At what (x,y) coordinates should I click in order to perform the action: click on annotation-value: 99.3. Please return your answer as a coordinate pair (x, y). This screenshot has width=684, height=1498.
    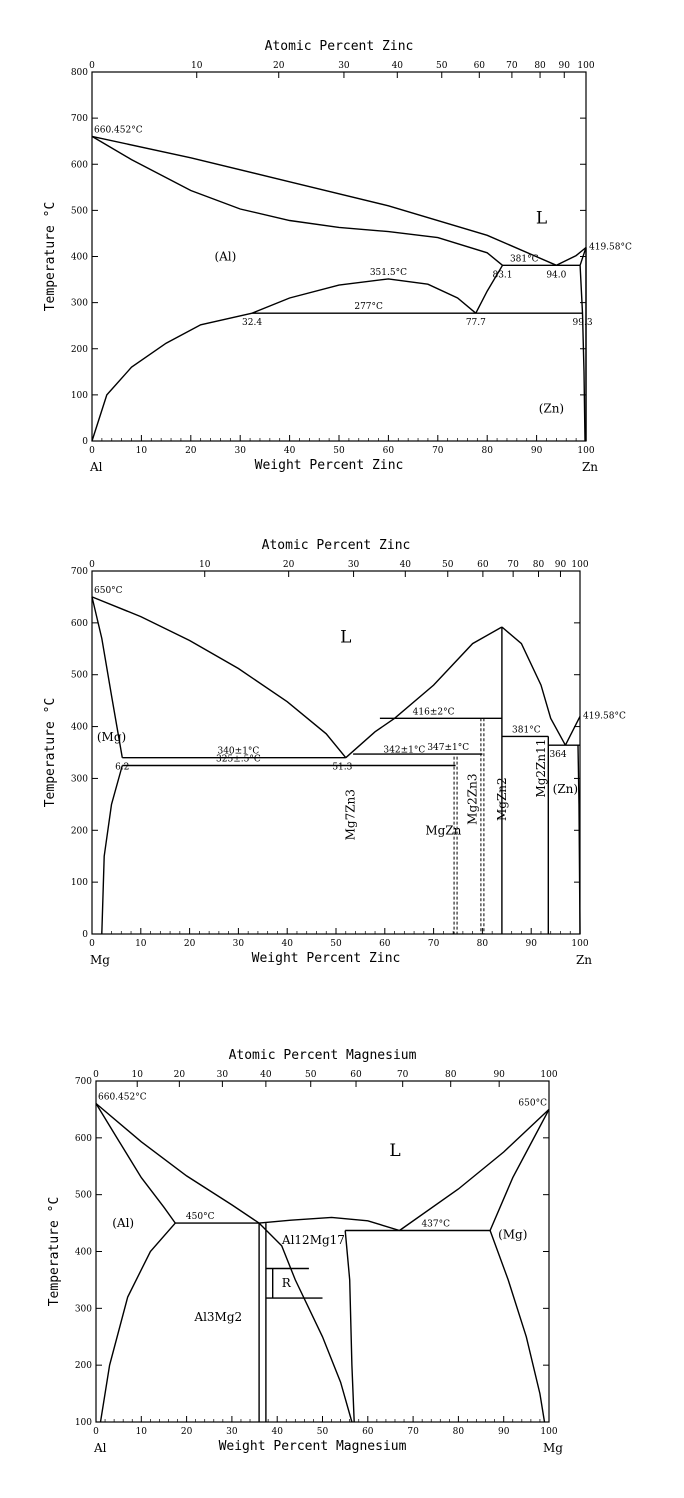
    Looking at the image, I should click on (583, 323).